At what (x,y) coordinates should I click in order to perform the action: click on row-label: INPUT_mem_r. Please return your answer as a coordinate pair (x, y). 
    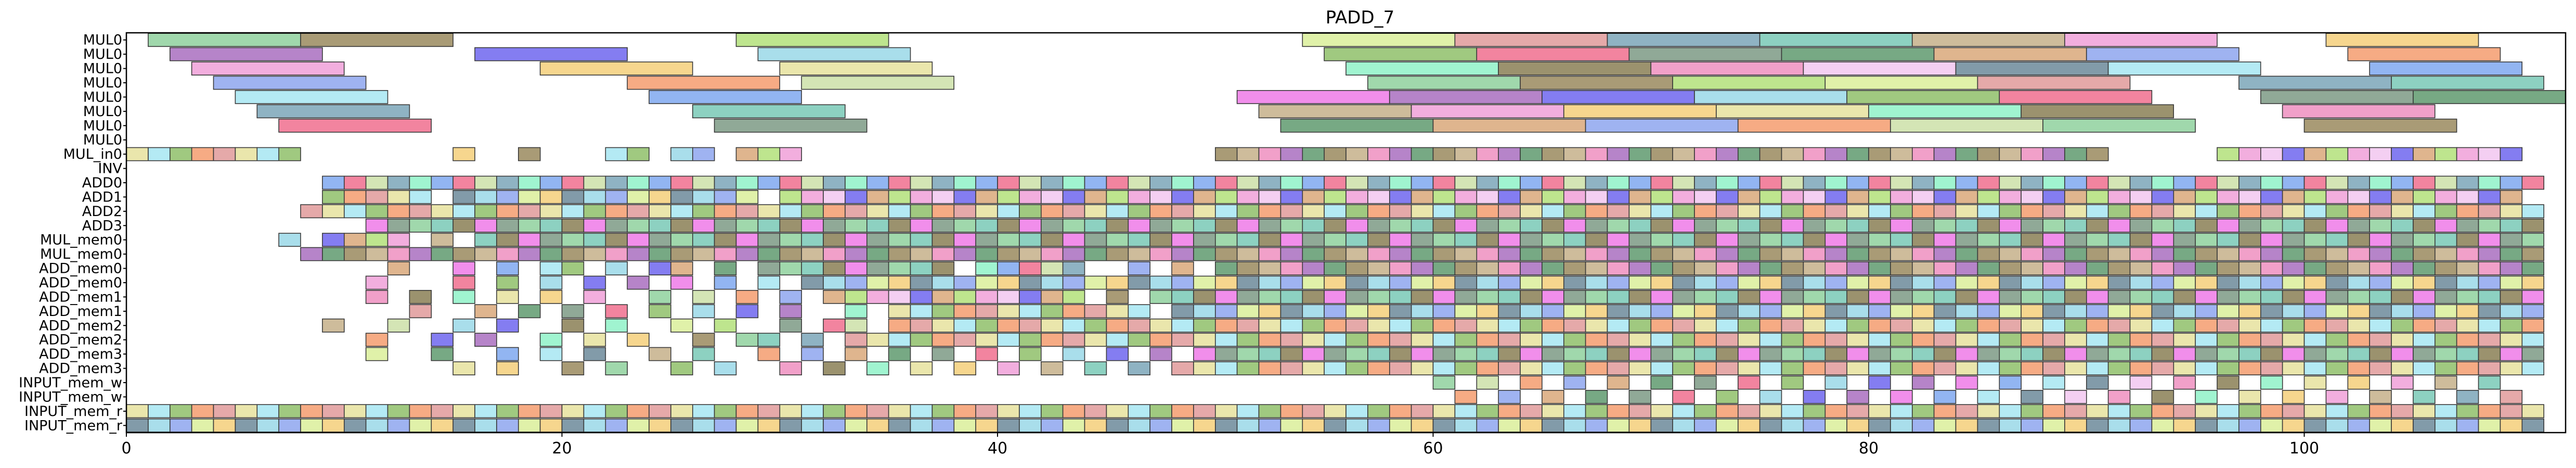
    Looking at the image, I should click on (73, 426).